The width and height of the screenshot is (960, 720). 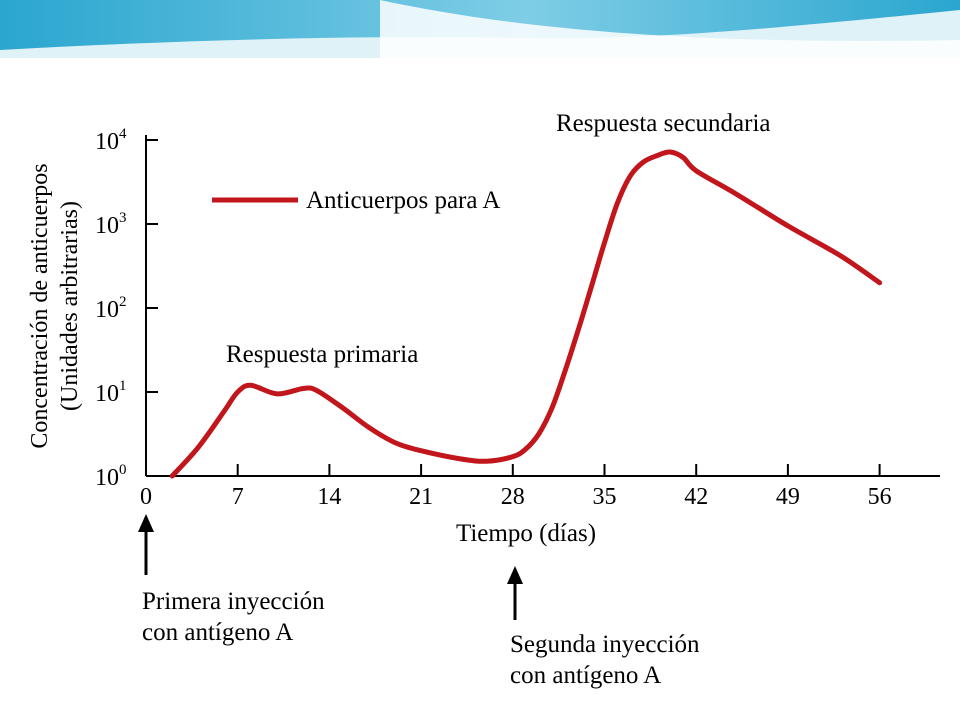 I want to click on second-injection-label-line2: con antígeno A, so click(x=585, y=675).